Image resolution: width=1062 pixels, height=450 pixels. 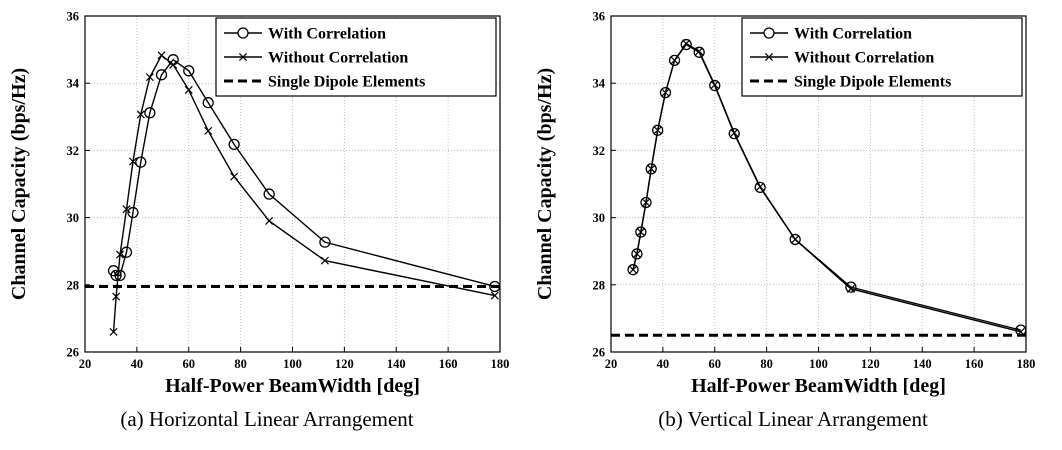 I want to click on x-tick-label: 60, so click(x=189, y=364).